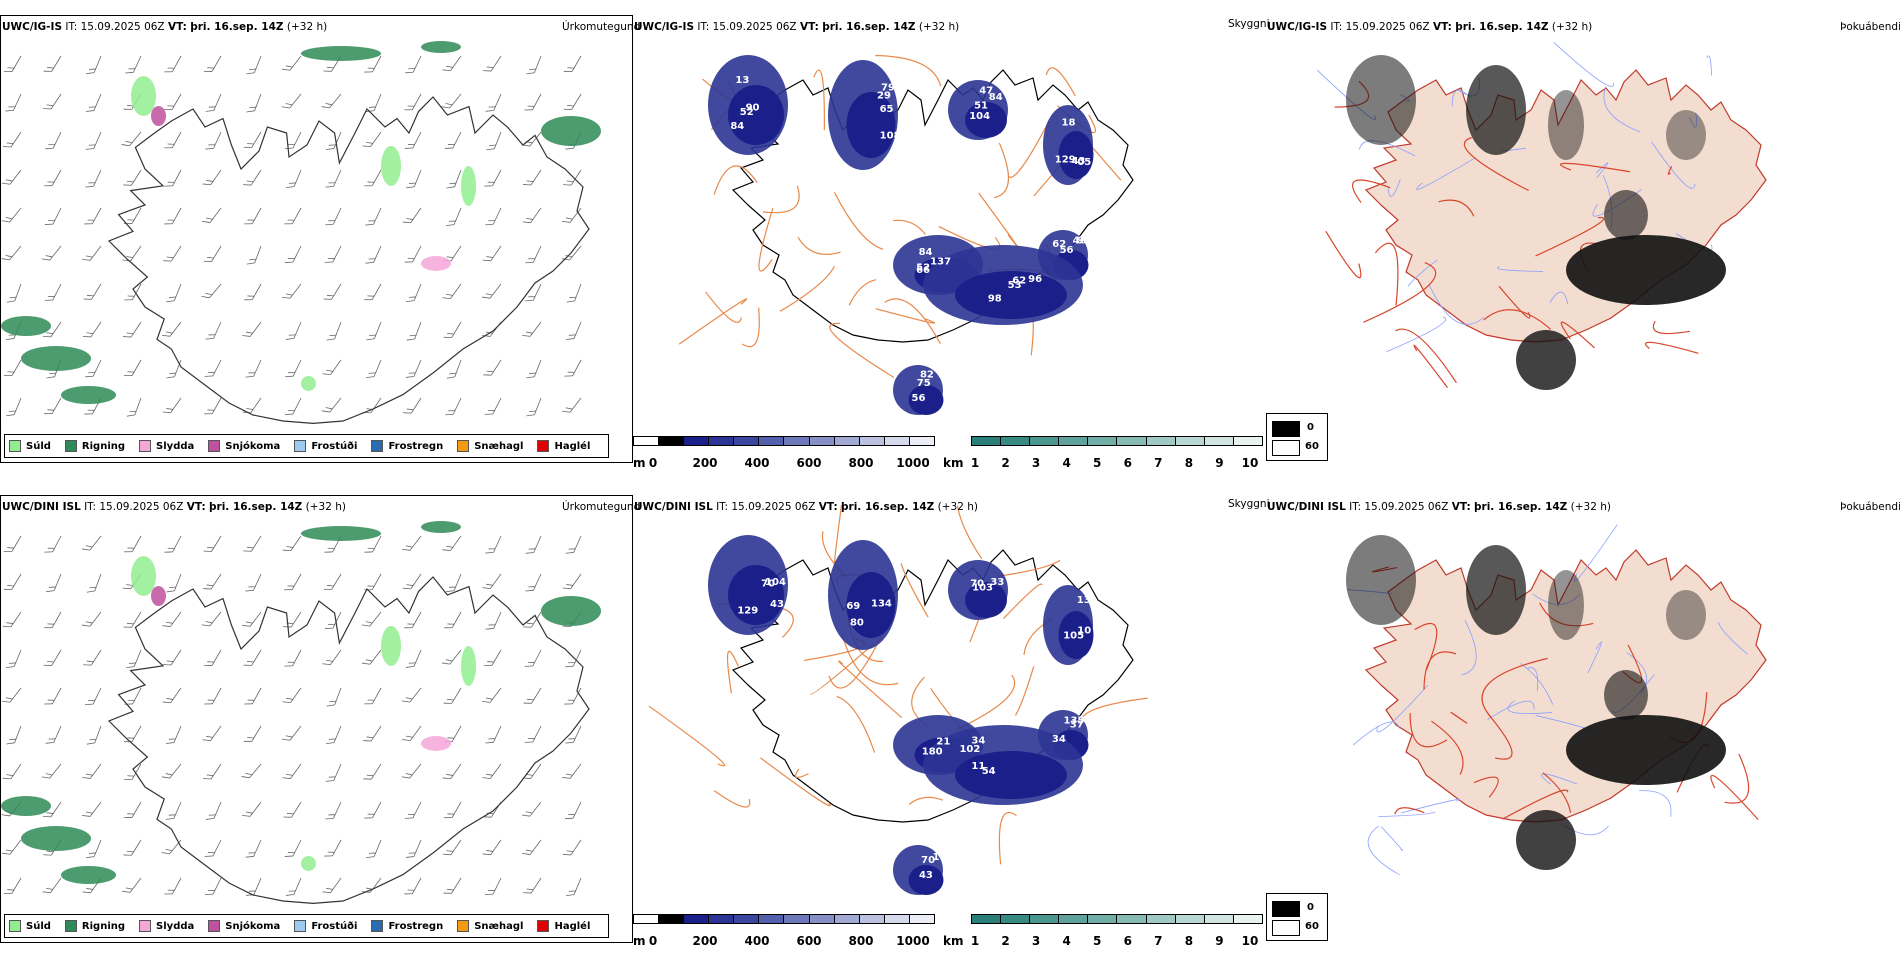 The height and width of the screenshot is (954, 1900). I want to click on visibility-value-label: 18, so click(1069, 122).